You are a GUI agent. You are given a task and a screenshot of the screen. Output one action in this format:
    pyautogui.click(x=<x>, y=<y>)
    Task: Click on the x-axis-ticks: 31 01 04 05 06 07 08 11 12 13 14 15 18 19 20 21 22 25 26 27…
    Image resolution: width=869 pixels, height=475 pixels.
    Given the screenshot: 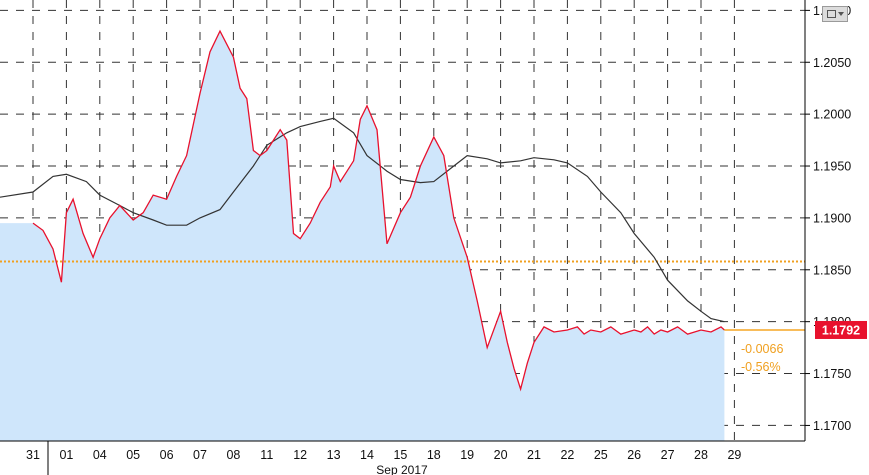 What is the action you would take?
    pyautogui.click(x=383, y=455)
    